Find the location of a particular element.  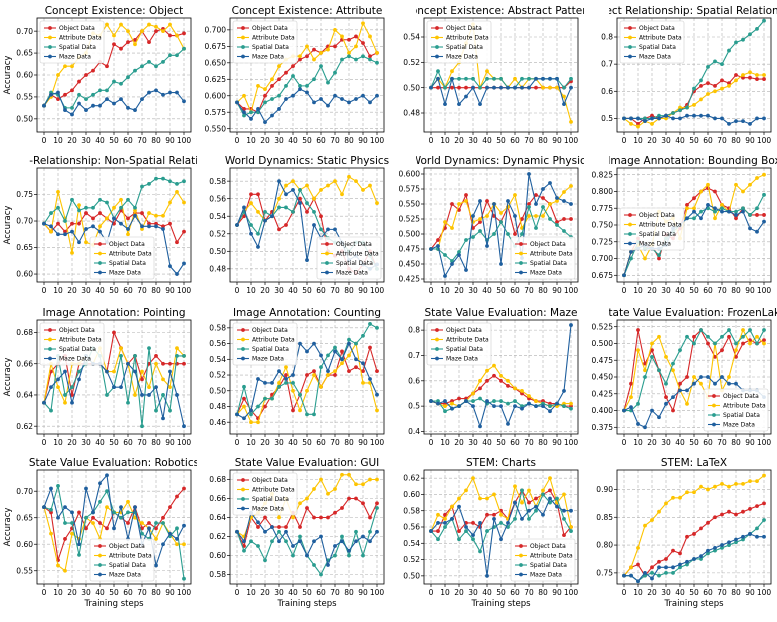

y-tick-label: 0.66 is located at coordinates (24, 363).